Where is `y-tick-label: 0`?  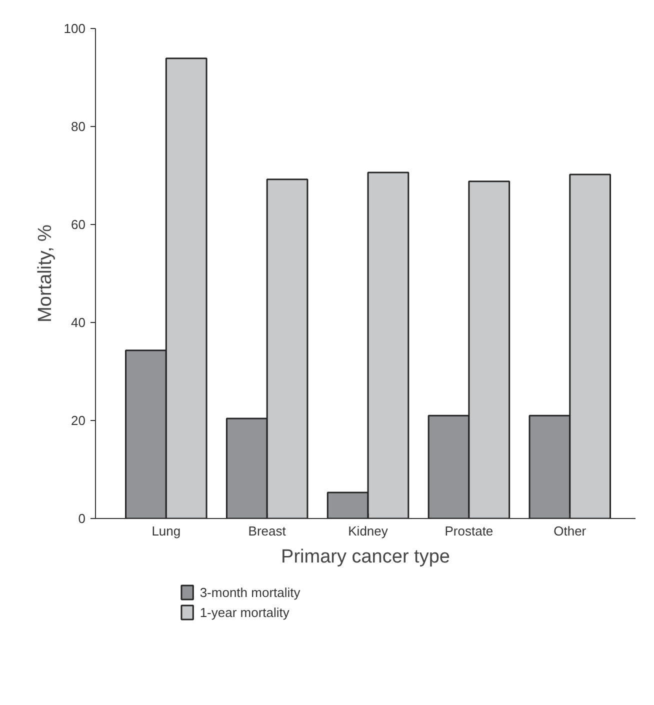 y-tick-label: 0 is located at coordinates (82, 518).